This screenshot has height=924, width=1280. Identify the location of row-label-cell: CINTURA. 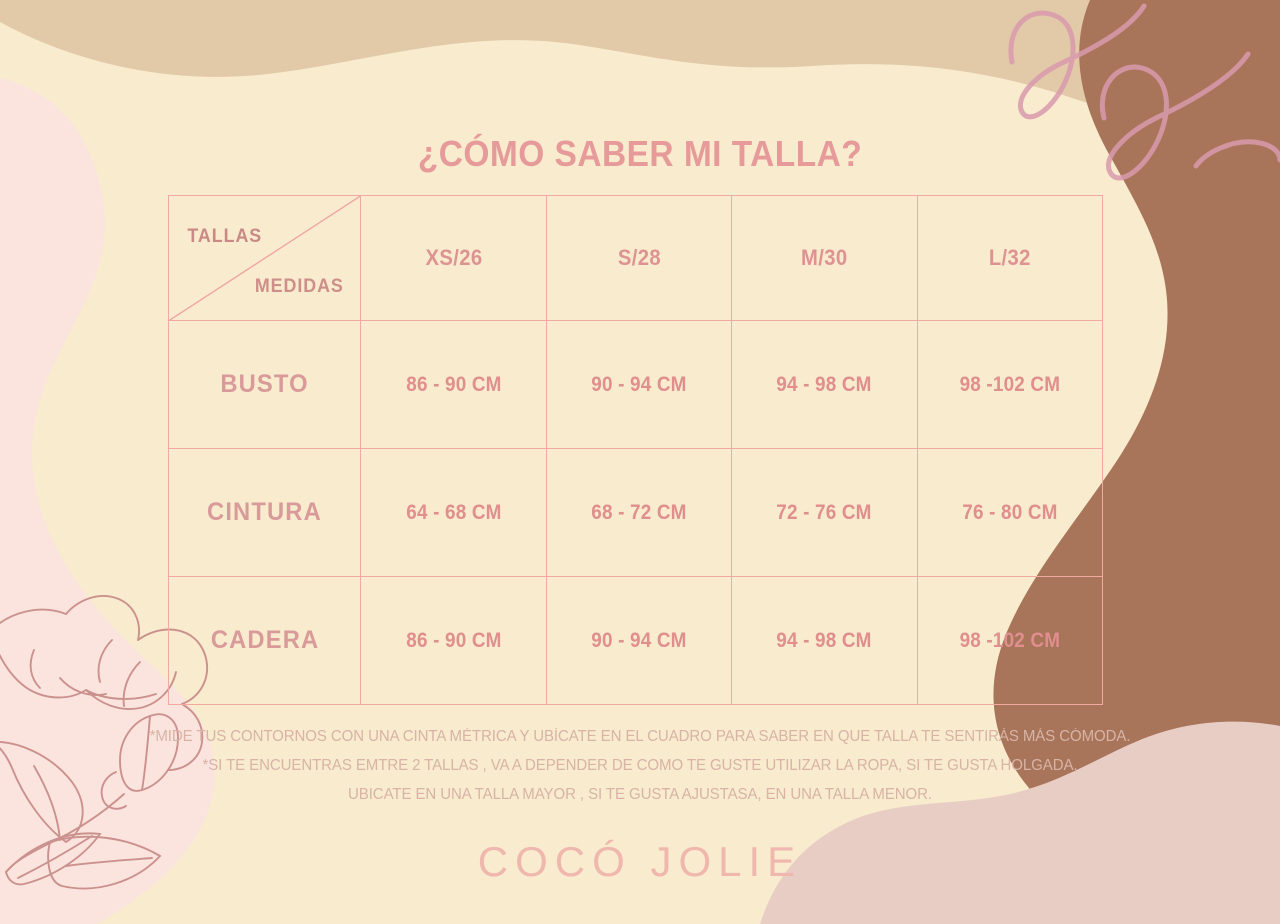
(264, 512).